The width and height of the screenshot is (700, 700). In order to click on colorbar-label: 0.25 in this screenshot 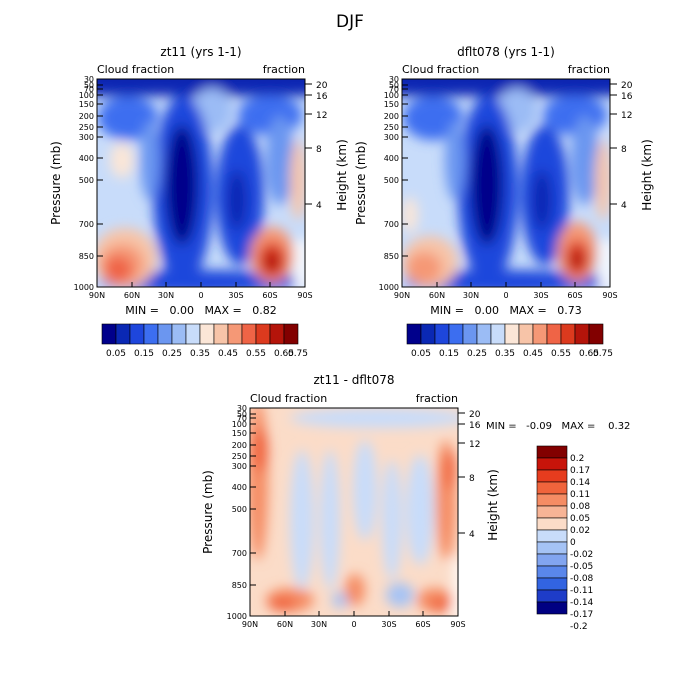, I will do `click(172, 354)`.